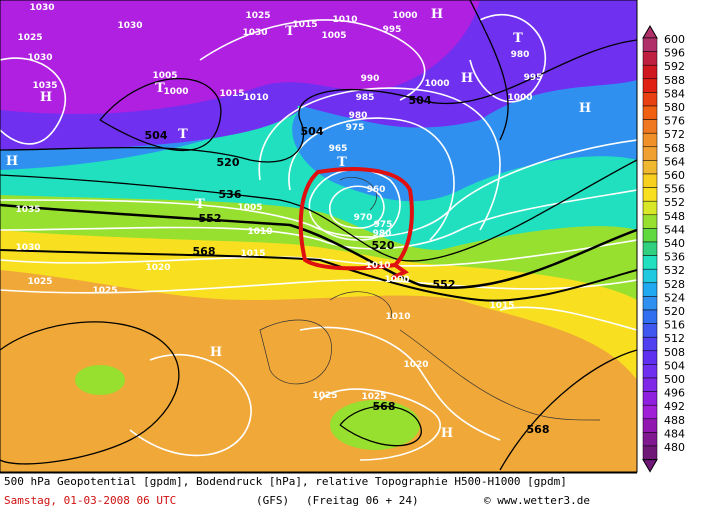 The height and width of the screenshot is (517, 704). Describe the element at coordinates (674, 134) in the screenshot. I see `colorbar-label: 572` at that location.